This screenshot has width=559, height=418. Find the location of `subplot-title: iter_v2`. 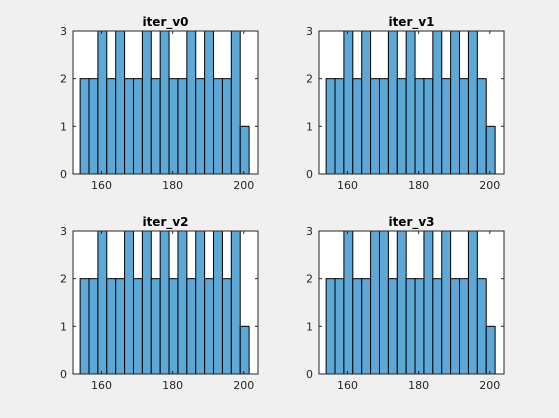

subplot-title: iter_v2 is located at coordinates (165, 222).